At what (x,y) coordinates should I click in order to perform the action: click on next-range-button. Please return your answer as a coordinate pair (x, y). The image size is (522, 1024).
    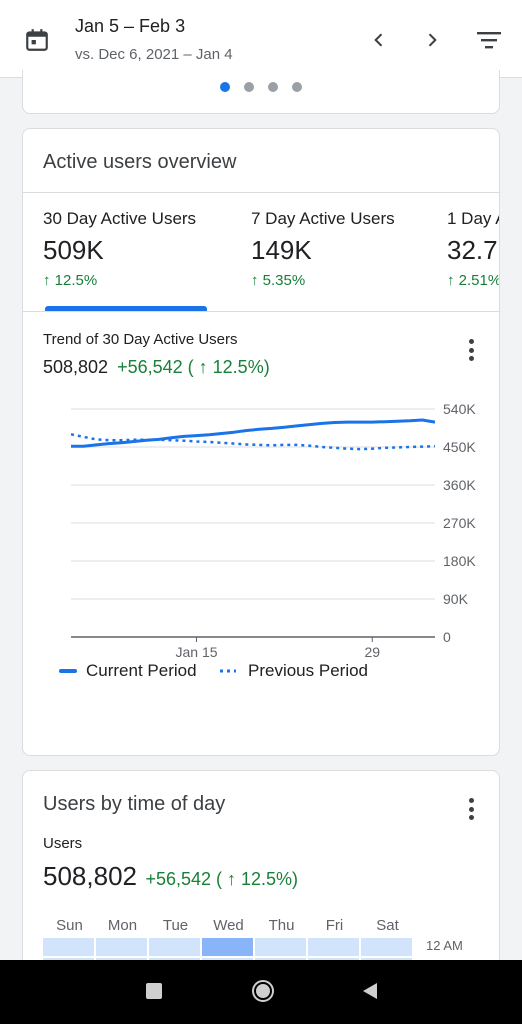
    Looking at the image, I should click on (432, 40).